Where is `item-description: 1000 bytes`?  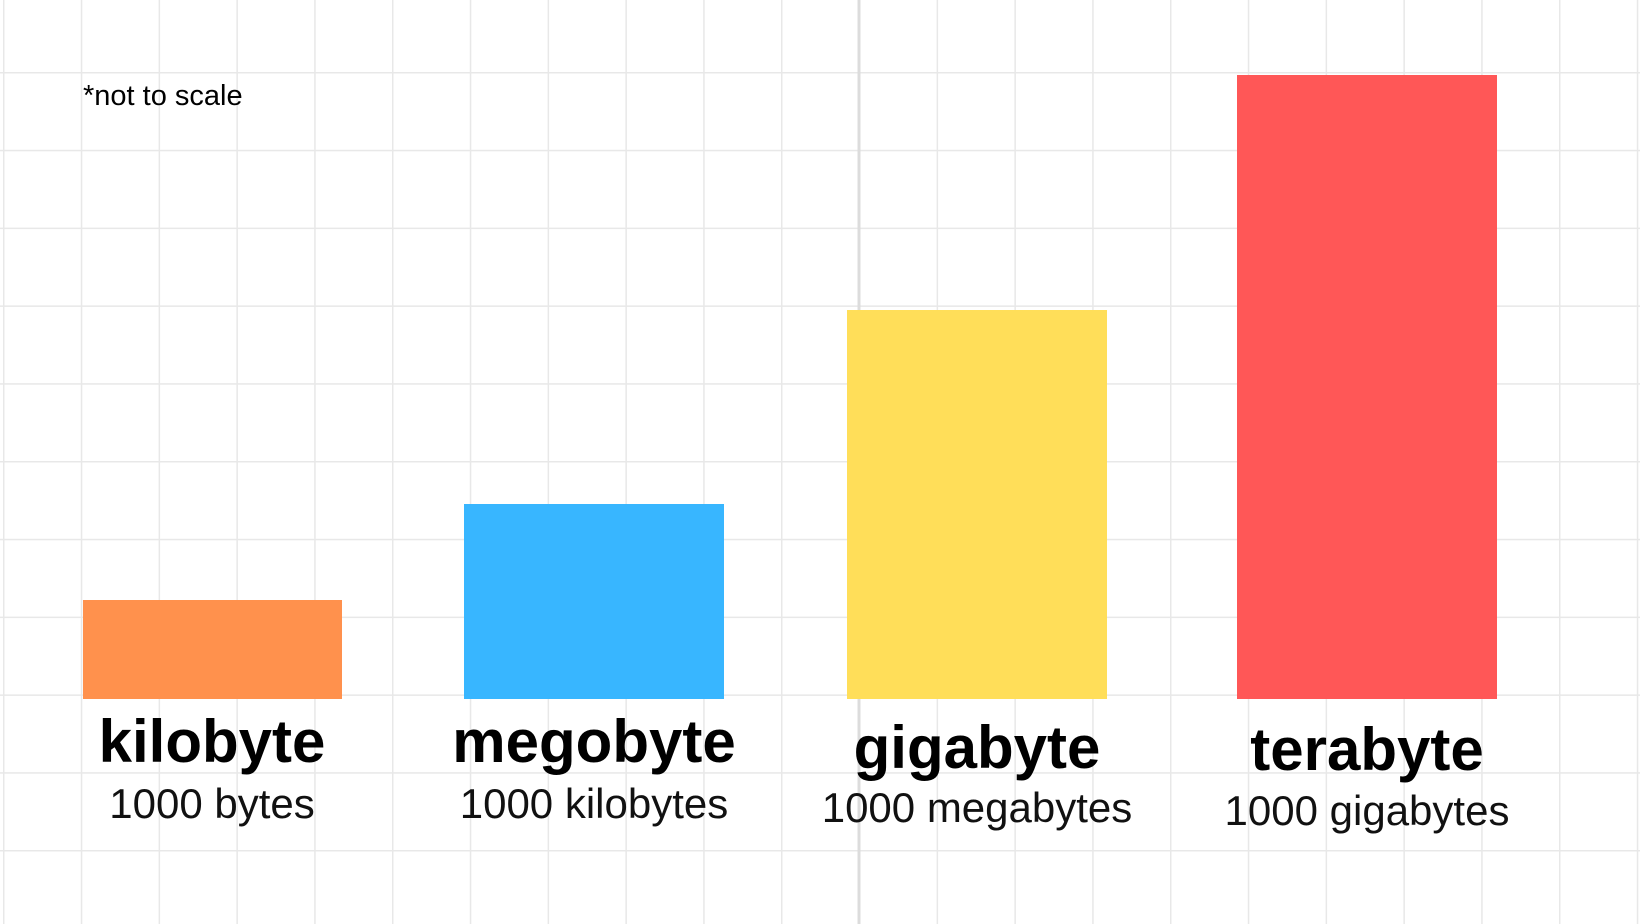 item-description: 1000 bytes is located at coordinates (212, 803).